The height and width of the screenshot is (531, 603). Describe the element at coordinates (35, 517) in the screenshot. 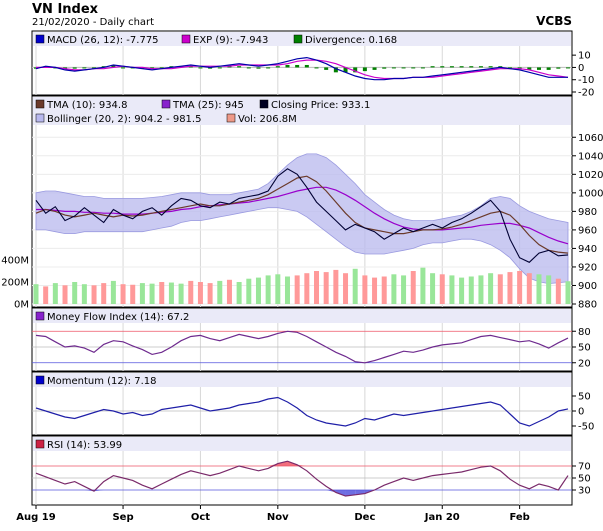

I see `x-axis-label: Aug 19` at that location.